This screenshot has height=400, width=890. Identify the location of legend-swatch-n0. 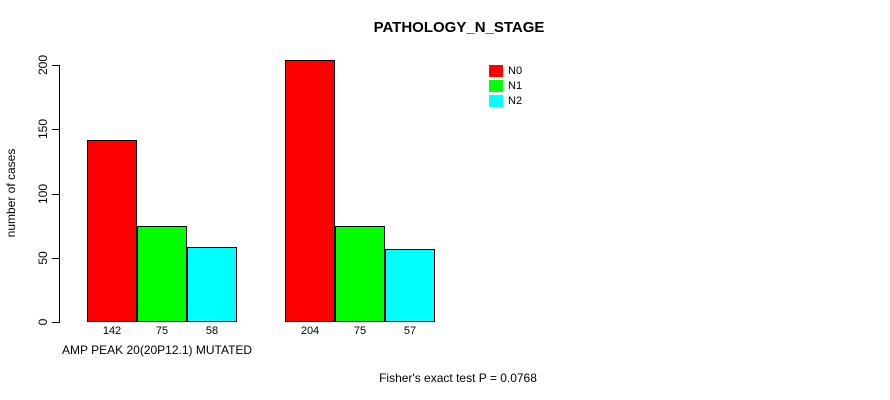
(496, 70).